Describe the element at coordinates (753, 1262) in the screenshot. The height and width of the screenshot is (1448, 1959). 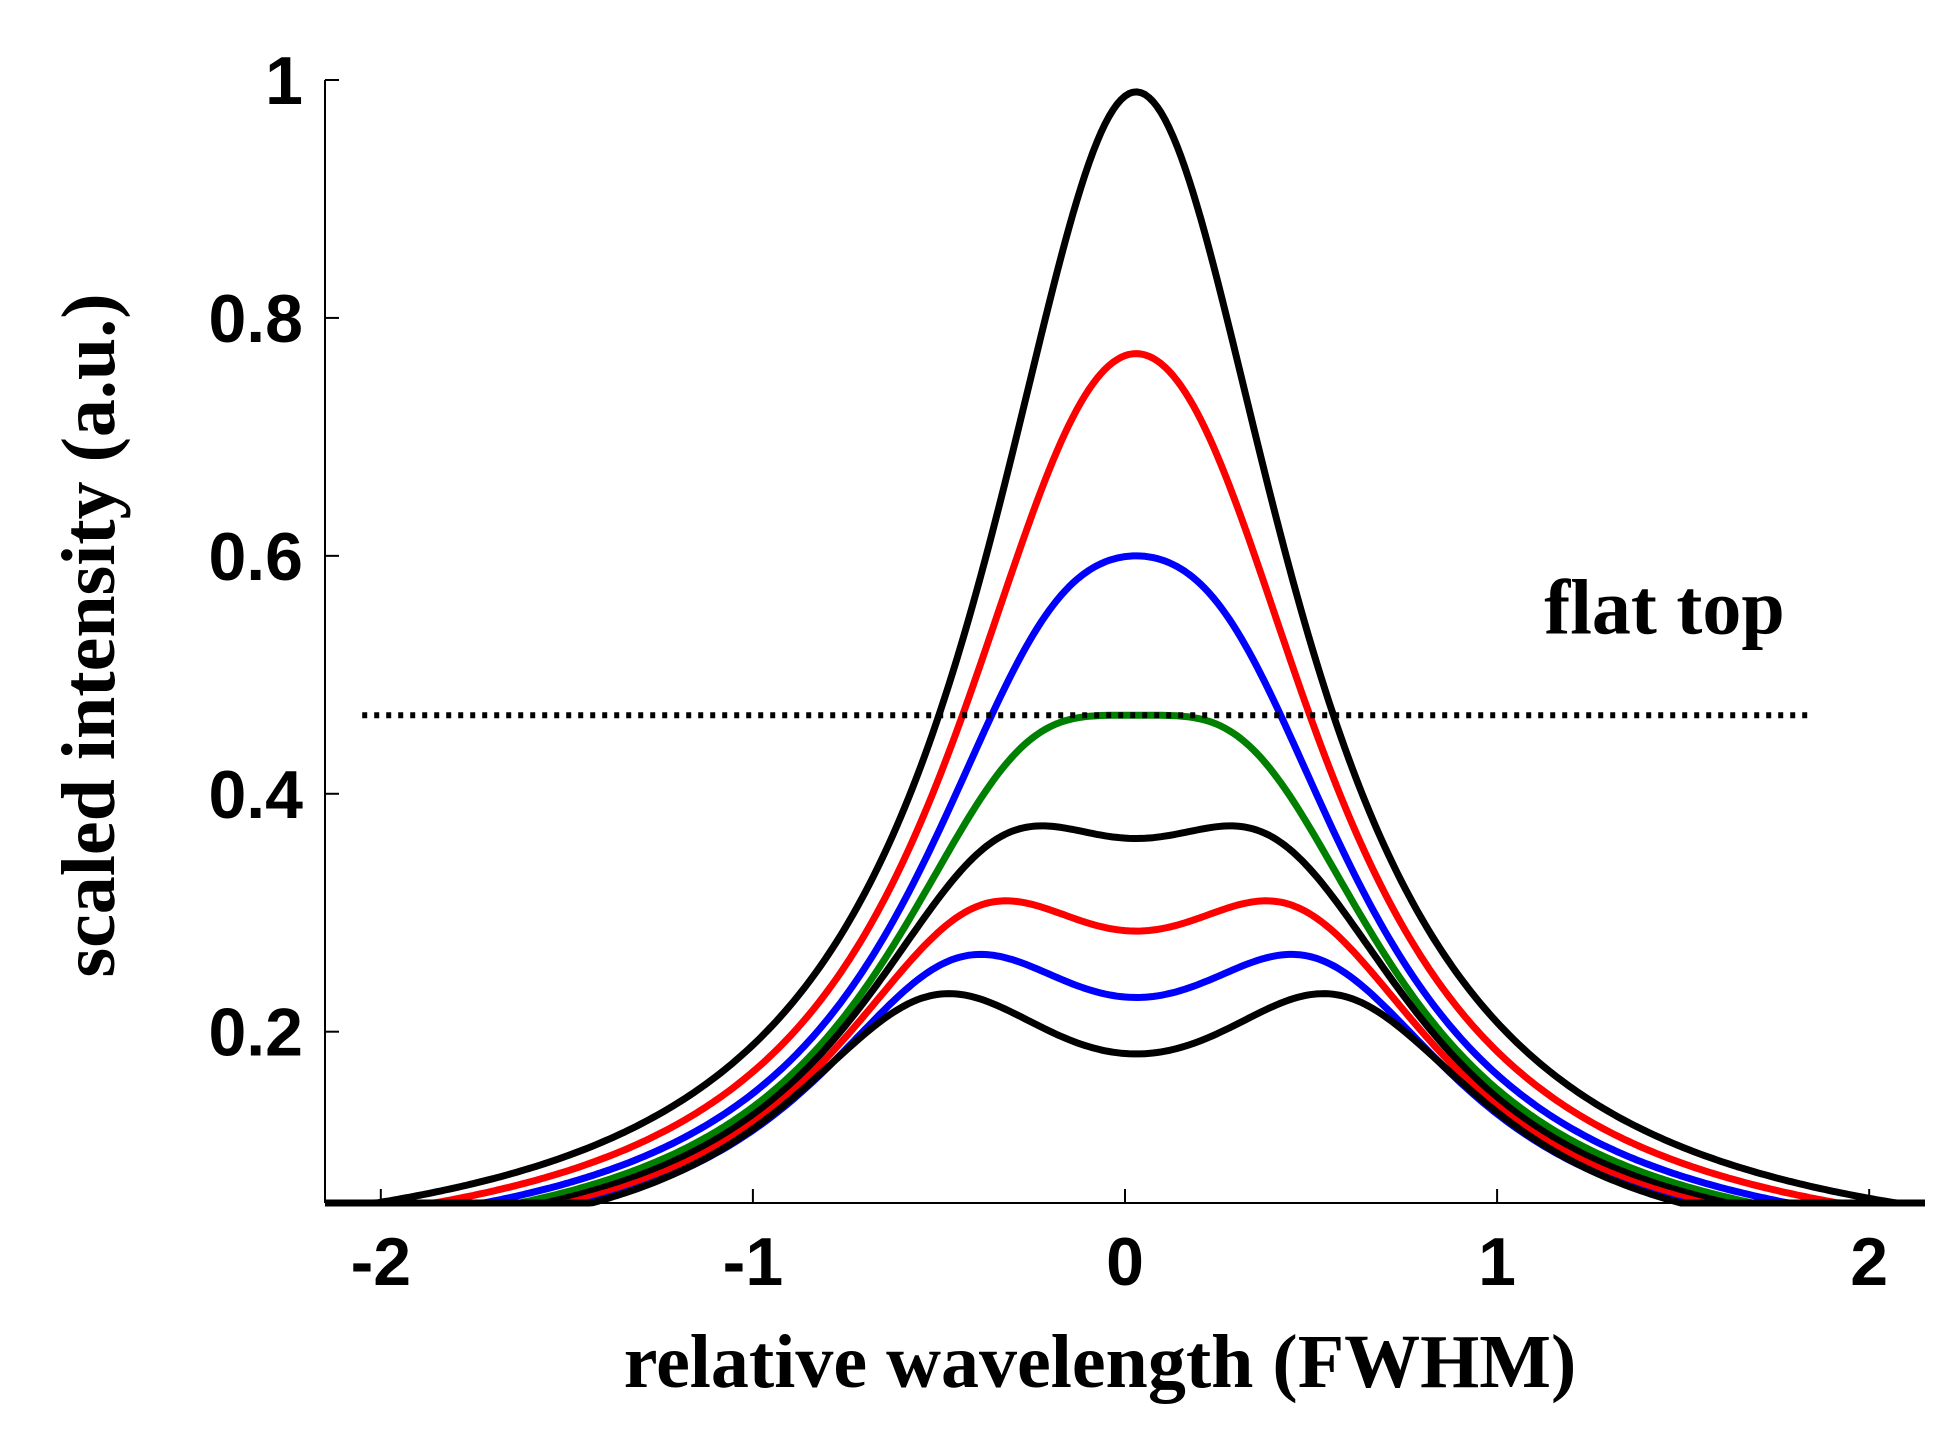
I see `x-tick-label: -1` at that location.